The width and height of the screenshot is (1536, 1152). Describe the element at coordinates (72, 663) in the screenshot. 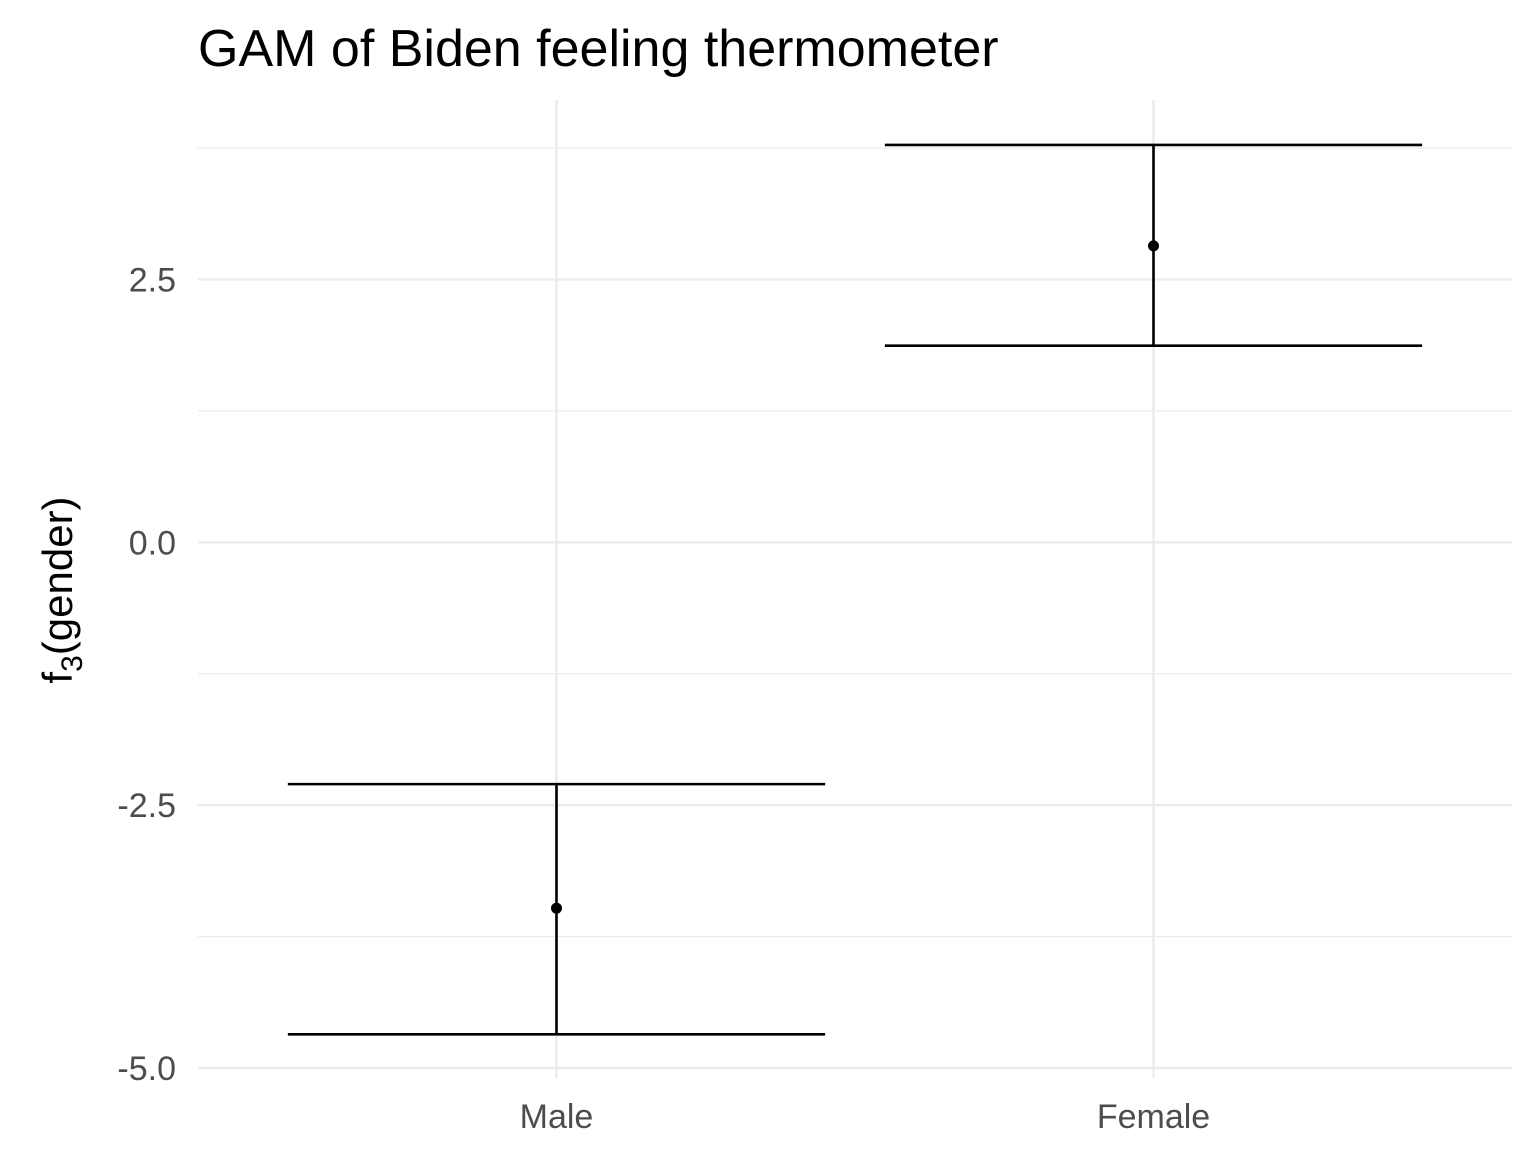

I see `y-axis-title-subscript: 3` at that location.